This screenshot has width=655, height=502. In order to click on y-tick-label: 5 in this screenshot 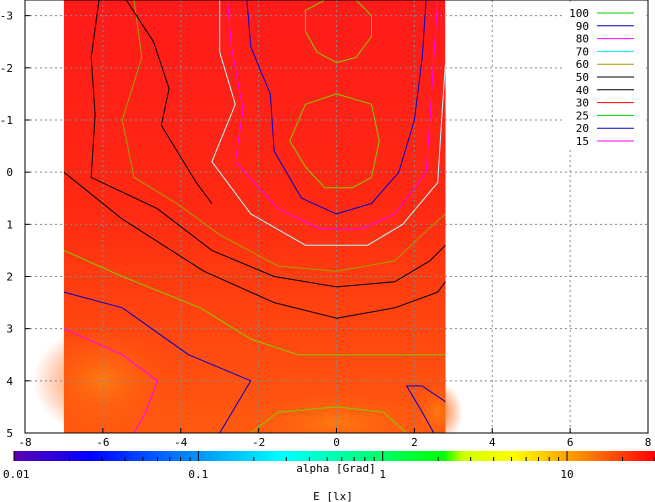, I will do `click(9, 433)`.